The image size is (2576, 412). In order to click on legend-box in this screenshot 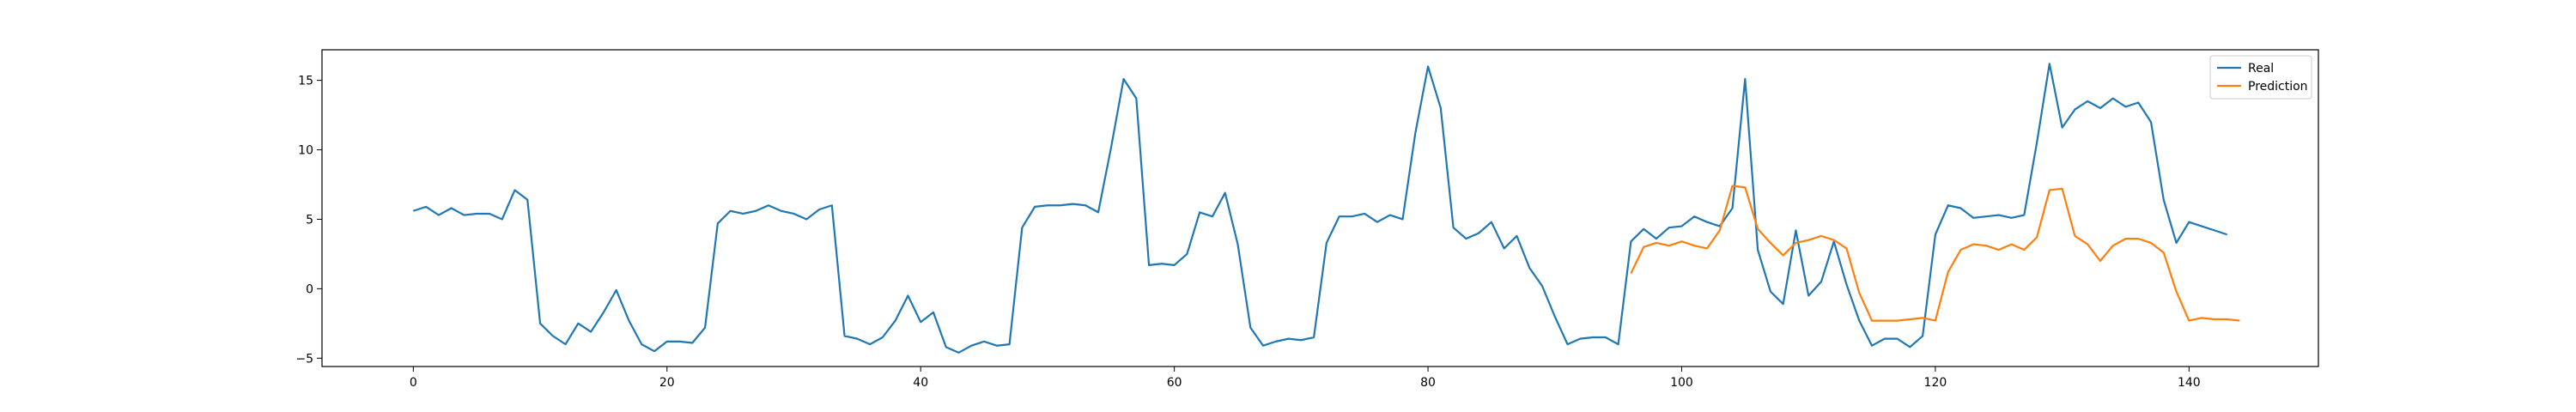, I will do `click(2260, 77)`.